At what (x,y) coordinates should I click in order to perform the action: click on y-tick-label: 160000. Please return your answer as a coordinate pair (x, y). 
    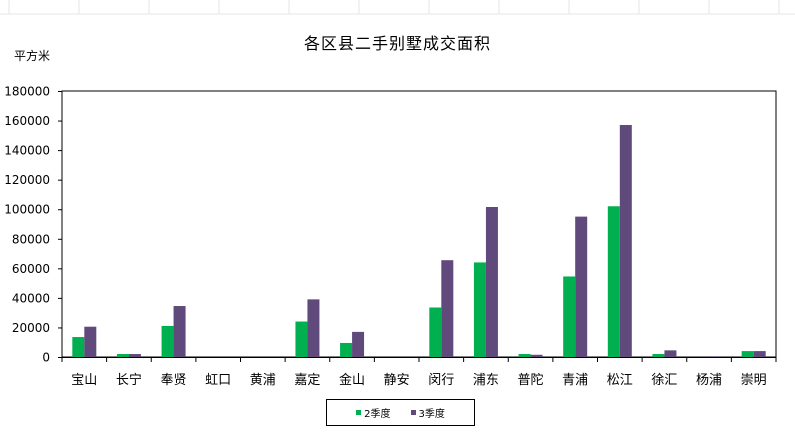
    Looking at the image, I should click on (27, 121).